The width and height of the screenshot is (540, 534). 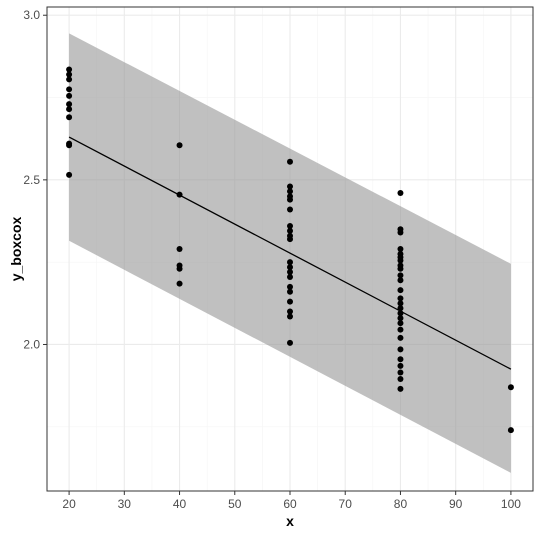 I want to click on y-axis-ticks: 2.0 2.5 3.0, so click(x=35, y=179).